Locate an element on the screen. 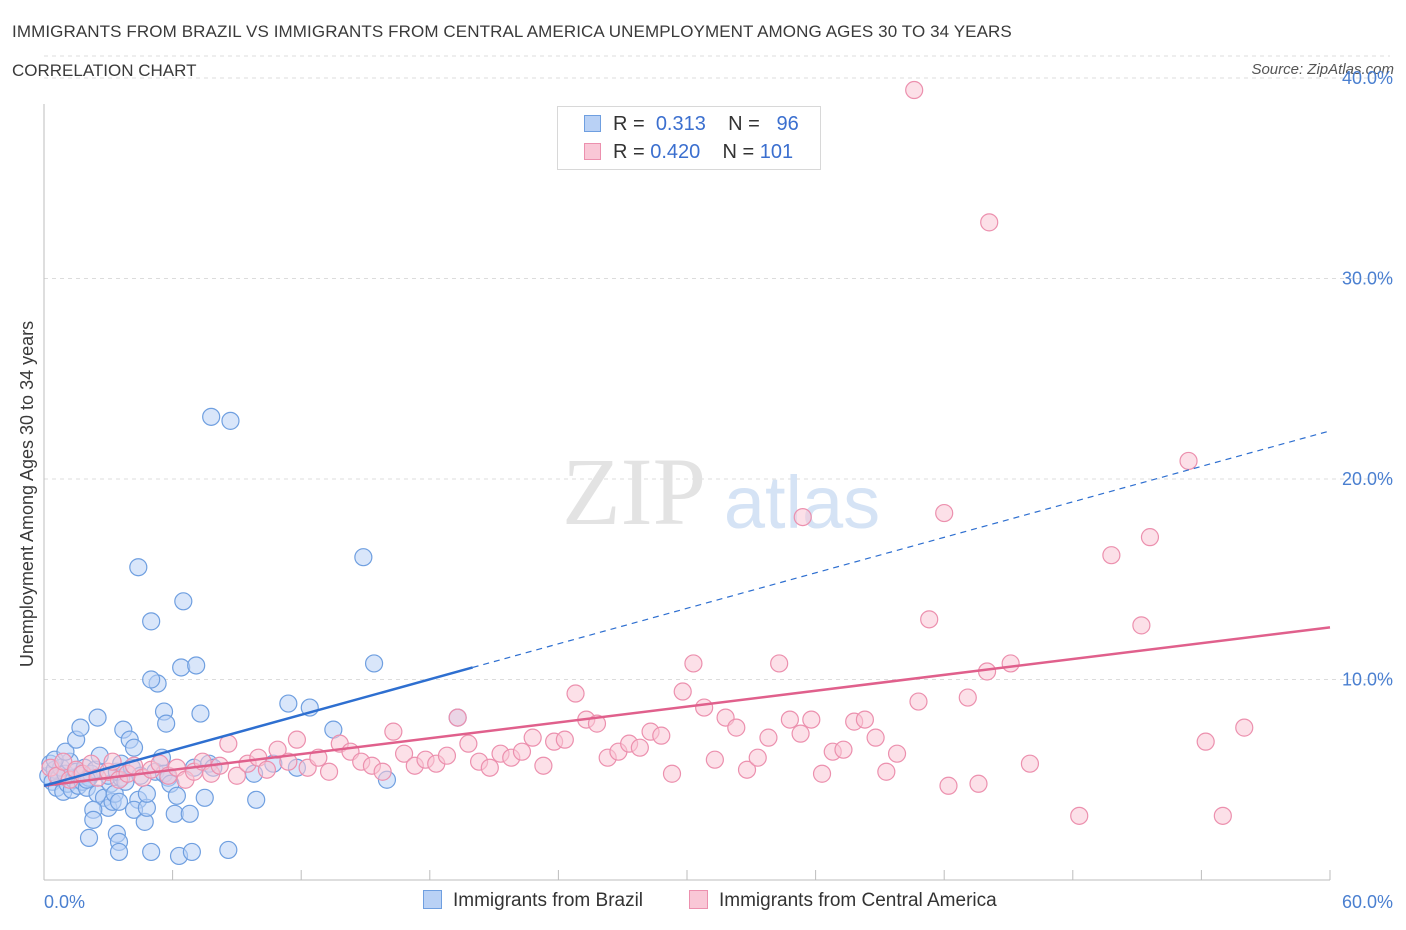 The height and width of the screenshot is (930, 1406). central-america-swatch is located at coordinates (592, 151).